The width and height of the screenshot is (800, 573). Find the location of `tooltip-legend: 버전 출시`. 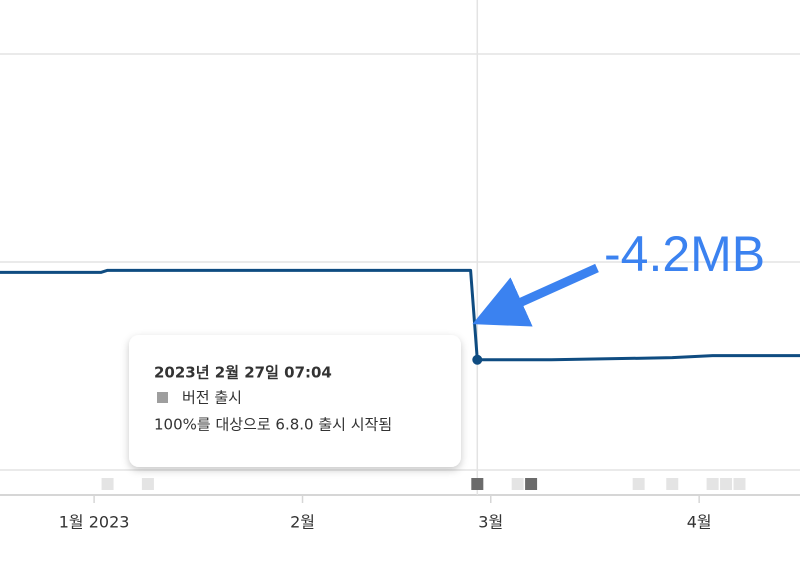

tooltip-legend: 버전 출시 is located at coordinates (212, 398).